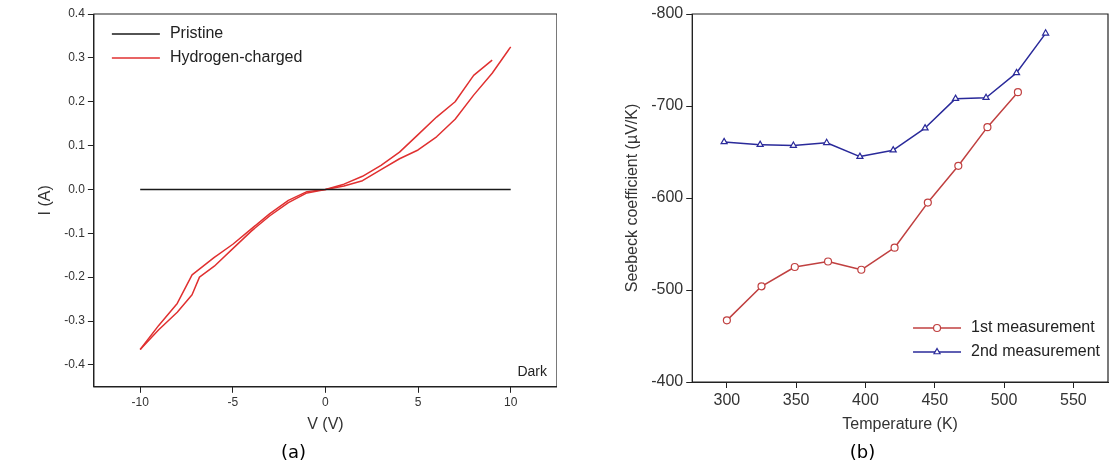 This screenshot has height=468, width=1115. What do you see at coordinates (77, 144) in the screenshot?
I see `y-tick-label: 0.1` at bounding box center [77, 144].